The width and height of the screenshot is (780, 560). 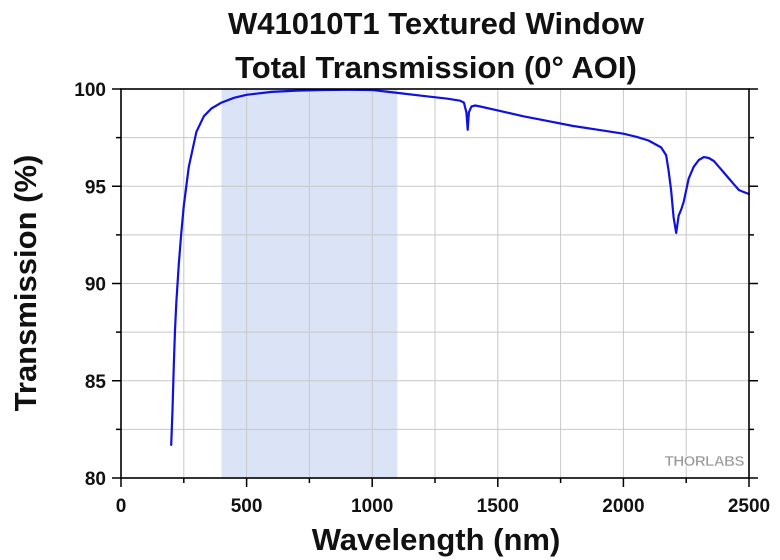 What do you see at coordinates (436, 539) in the screenshot?
I see `x-axis-label: Wavelength (nm)` at bounding box center [436, 539].